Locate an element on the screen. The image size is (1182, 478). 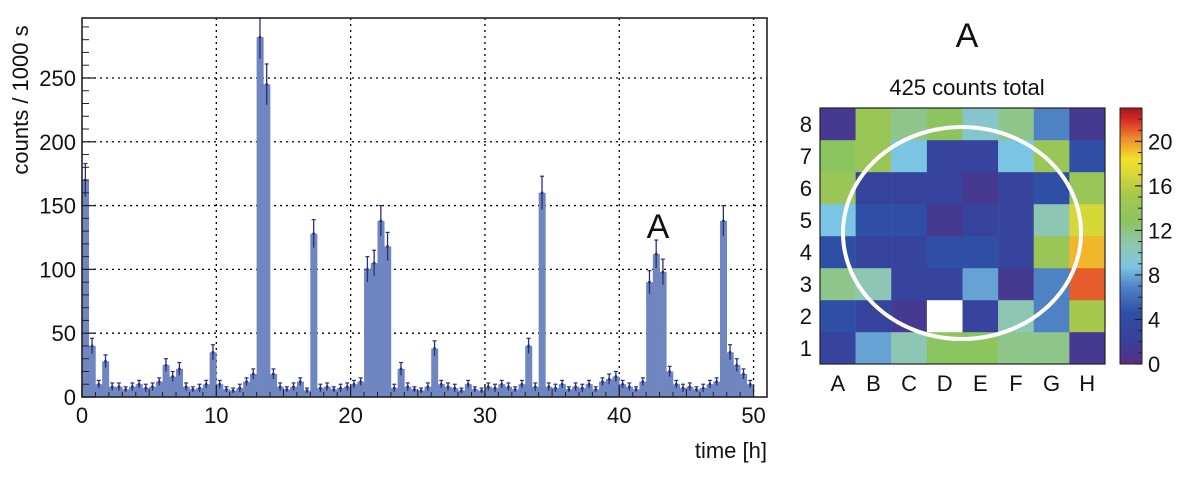
heatmap-y-label: 2 is located at coordinates (806, 316).